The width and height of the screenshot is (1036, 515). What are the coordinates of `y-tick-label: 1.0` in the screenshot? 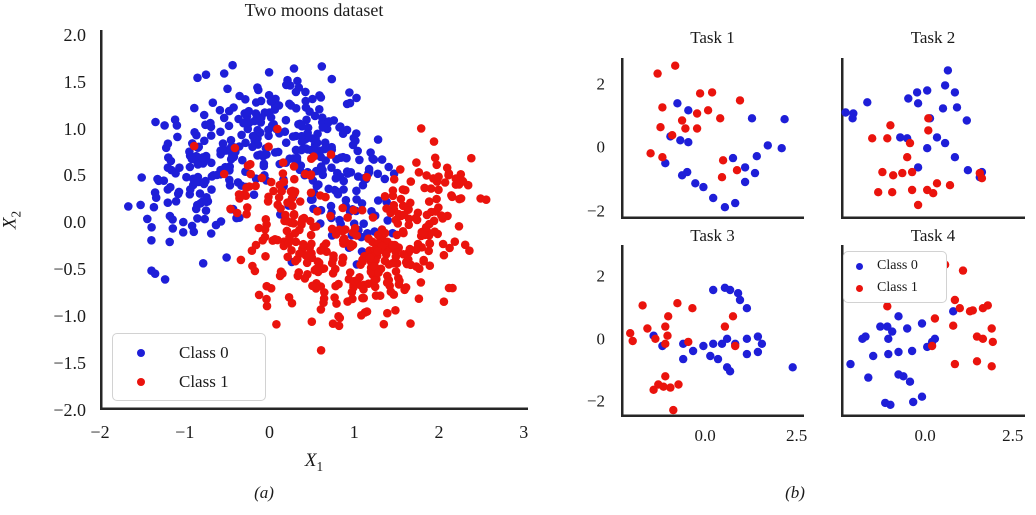 It's located at (75, 128).